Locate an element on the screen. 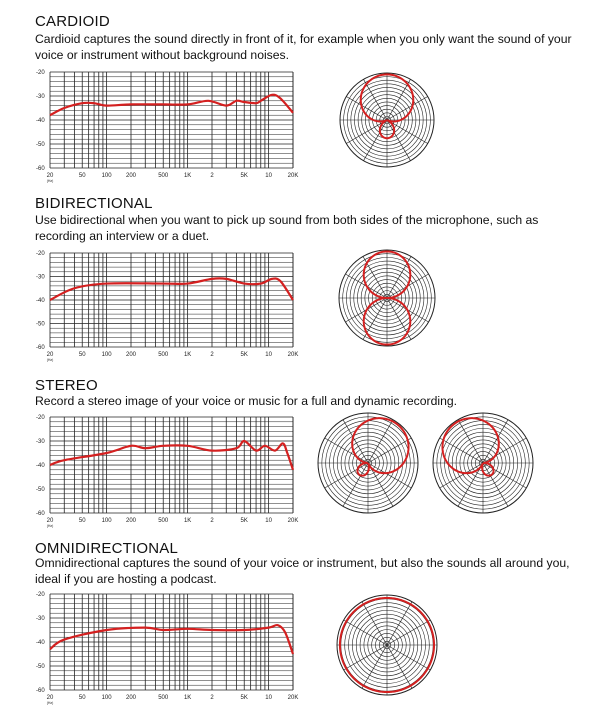 The width and height of the screenshot is (609, 719). section-title: BIDIRECTIONAL is located at coordinates (94, 203).